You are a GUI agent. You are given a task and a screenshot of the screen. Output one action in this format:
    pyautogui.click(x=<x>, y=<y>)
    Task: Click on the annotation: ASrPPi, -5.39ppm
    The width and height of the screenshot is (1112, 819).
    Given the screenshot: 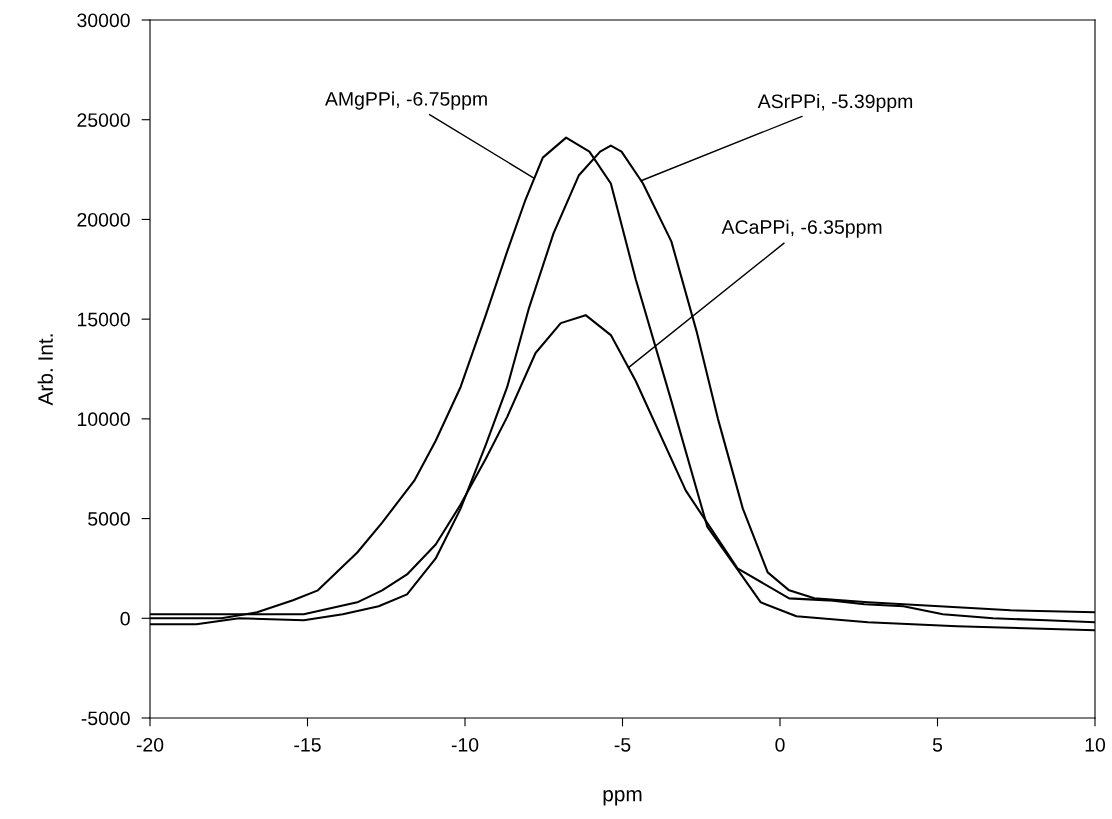 What is the action you would take?
    pyautogui.click(x=835, y=103)
    